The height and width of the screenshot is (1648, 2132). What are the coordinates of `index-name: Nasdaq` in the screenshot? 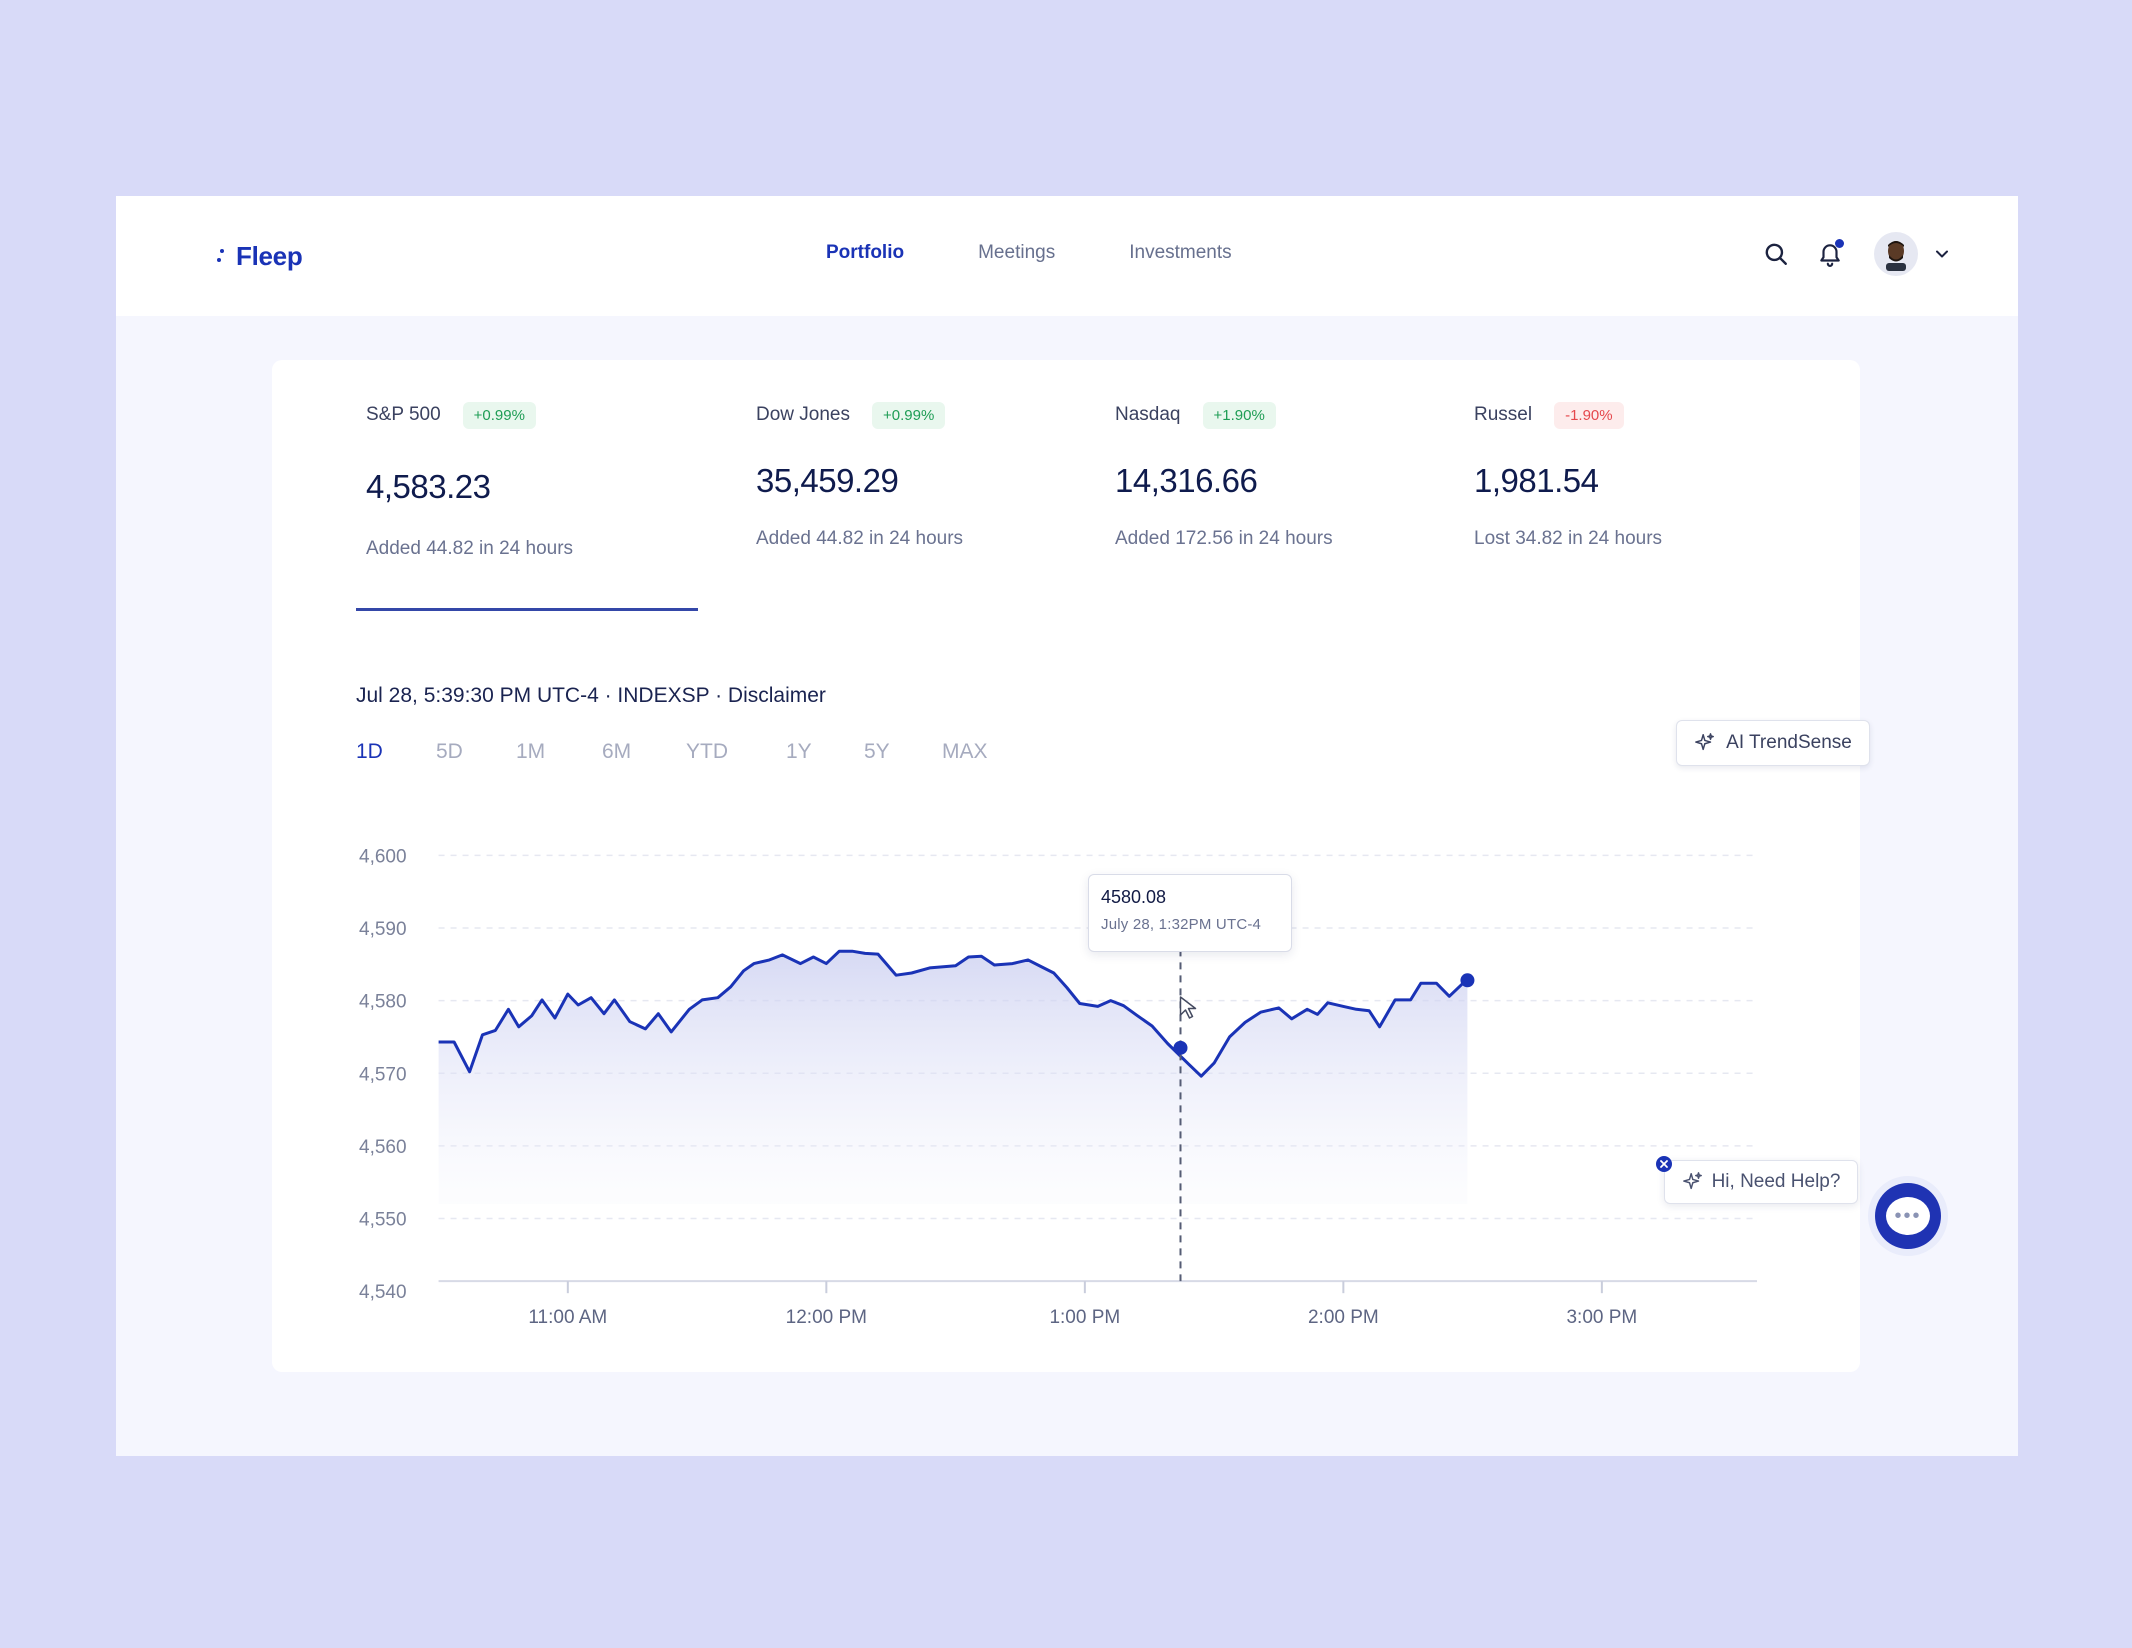 It's located at (1148, 414).